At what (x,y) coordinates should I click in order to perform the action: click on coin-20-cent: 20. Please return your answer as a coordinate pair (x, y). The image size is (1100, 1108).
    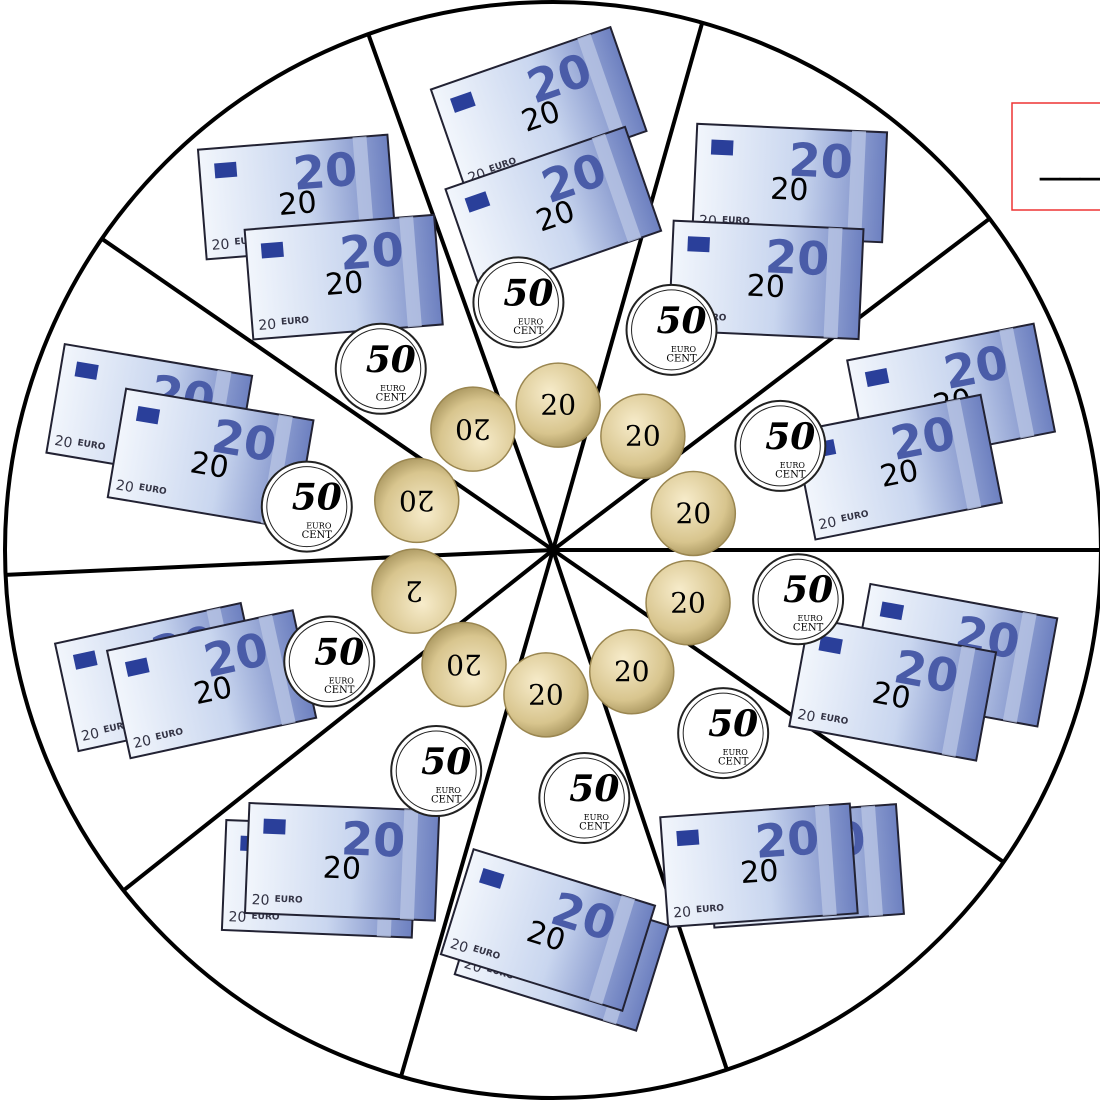
    Looking at the image, I should click on (464, 664).